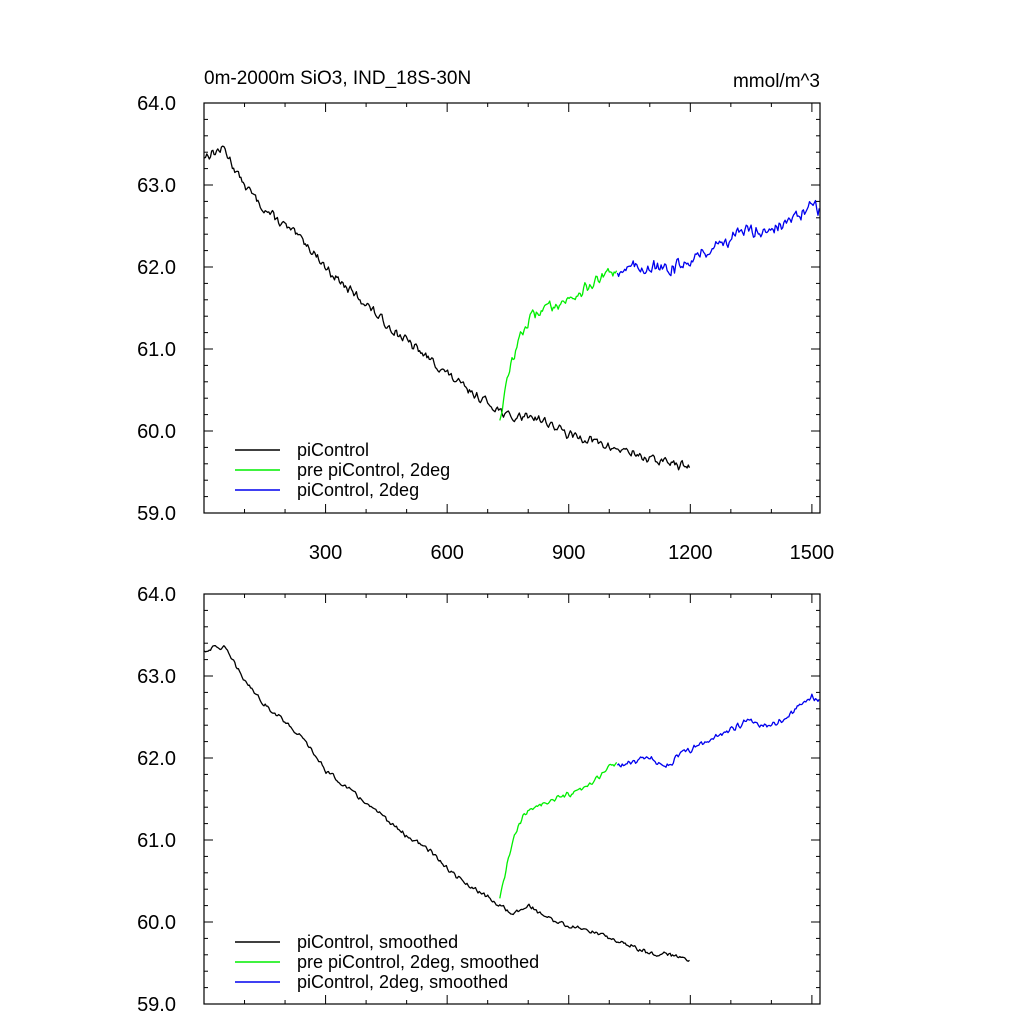 The width and height of the screenshot is (1024, 1024). What do you see at coordinates (325, 553) in the screenshot?
I see `x-tick-label: 300` at bounding box center [325, 553].